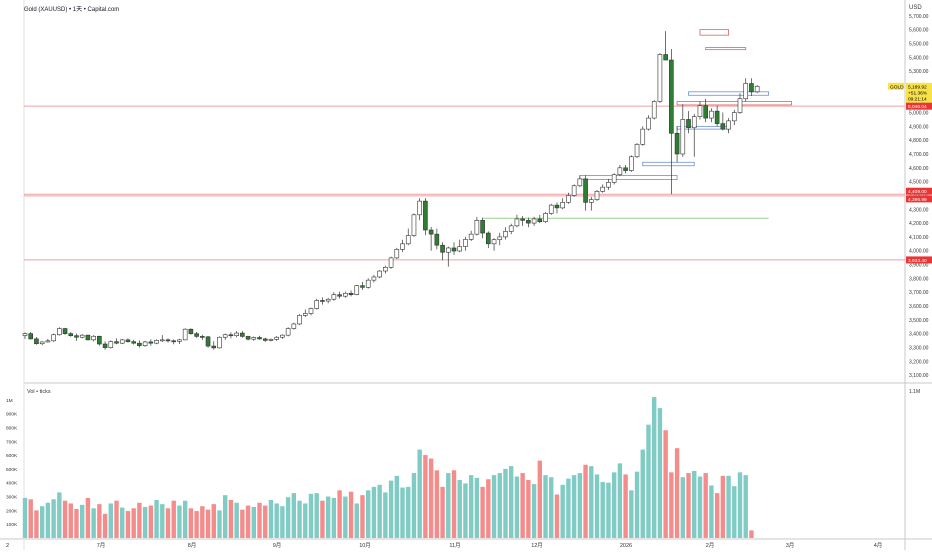  I want to click on y-tick-label: 3,100.00, so click(919, 376).